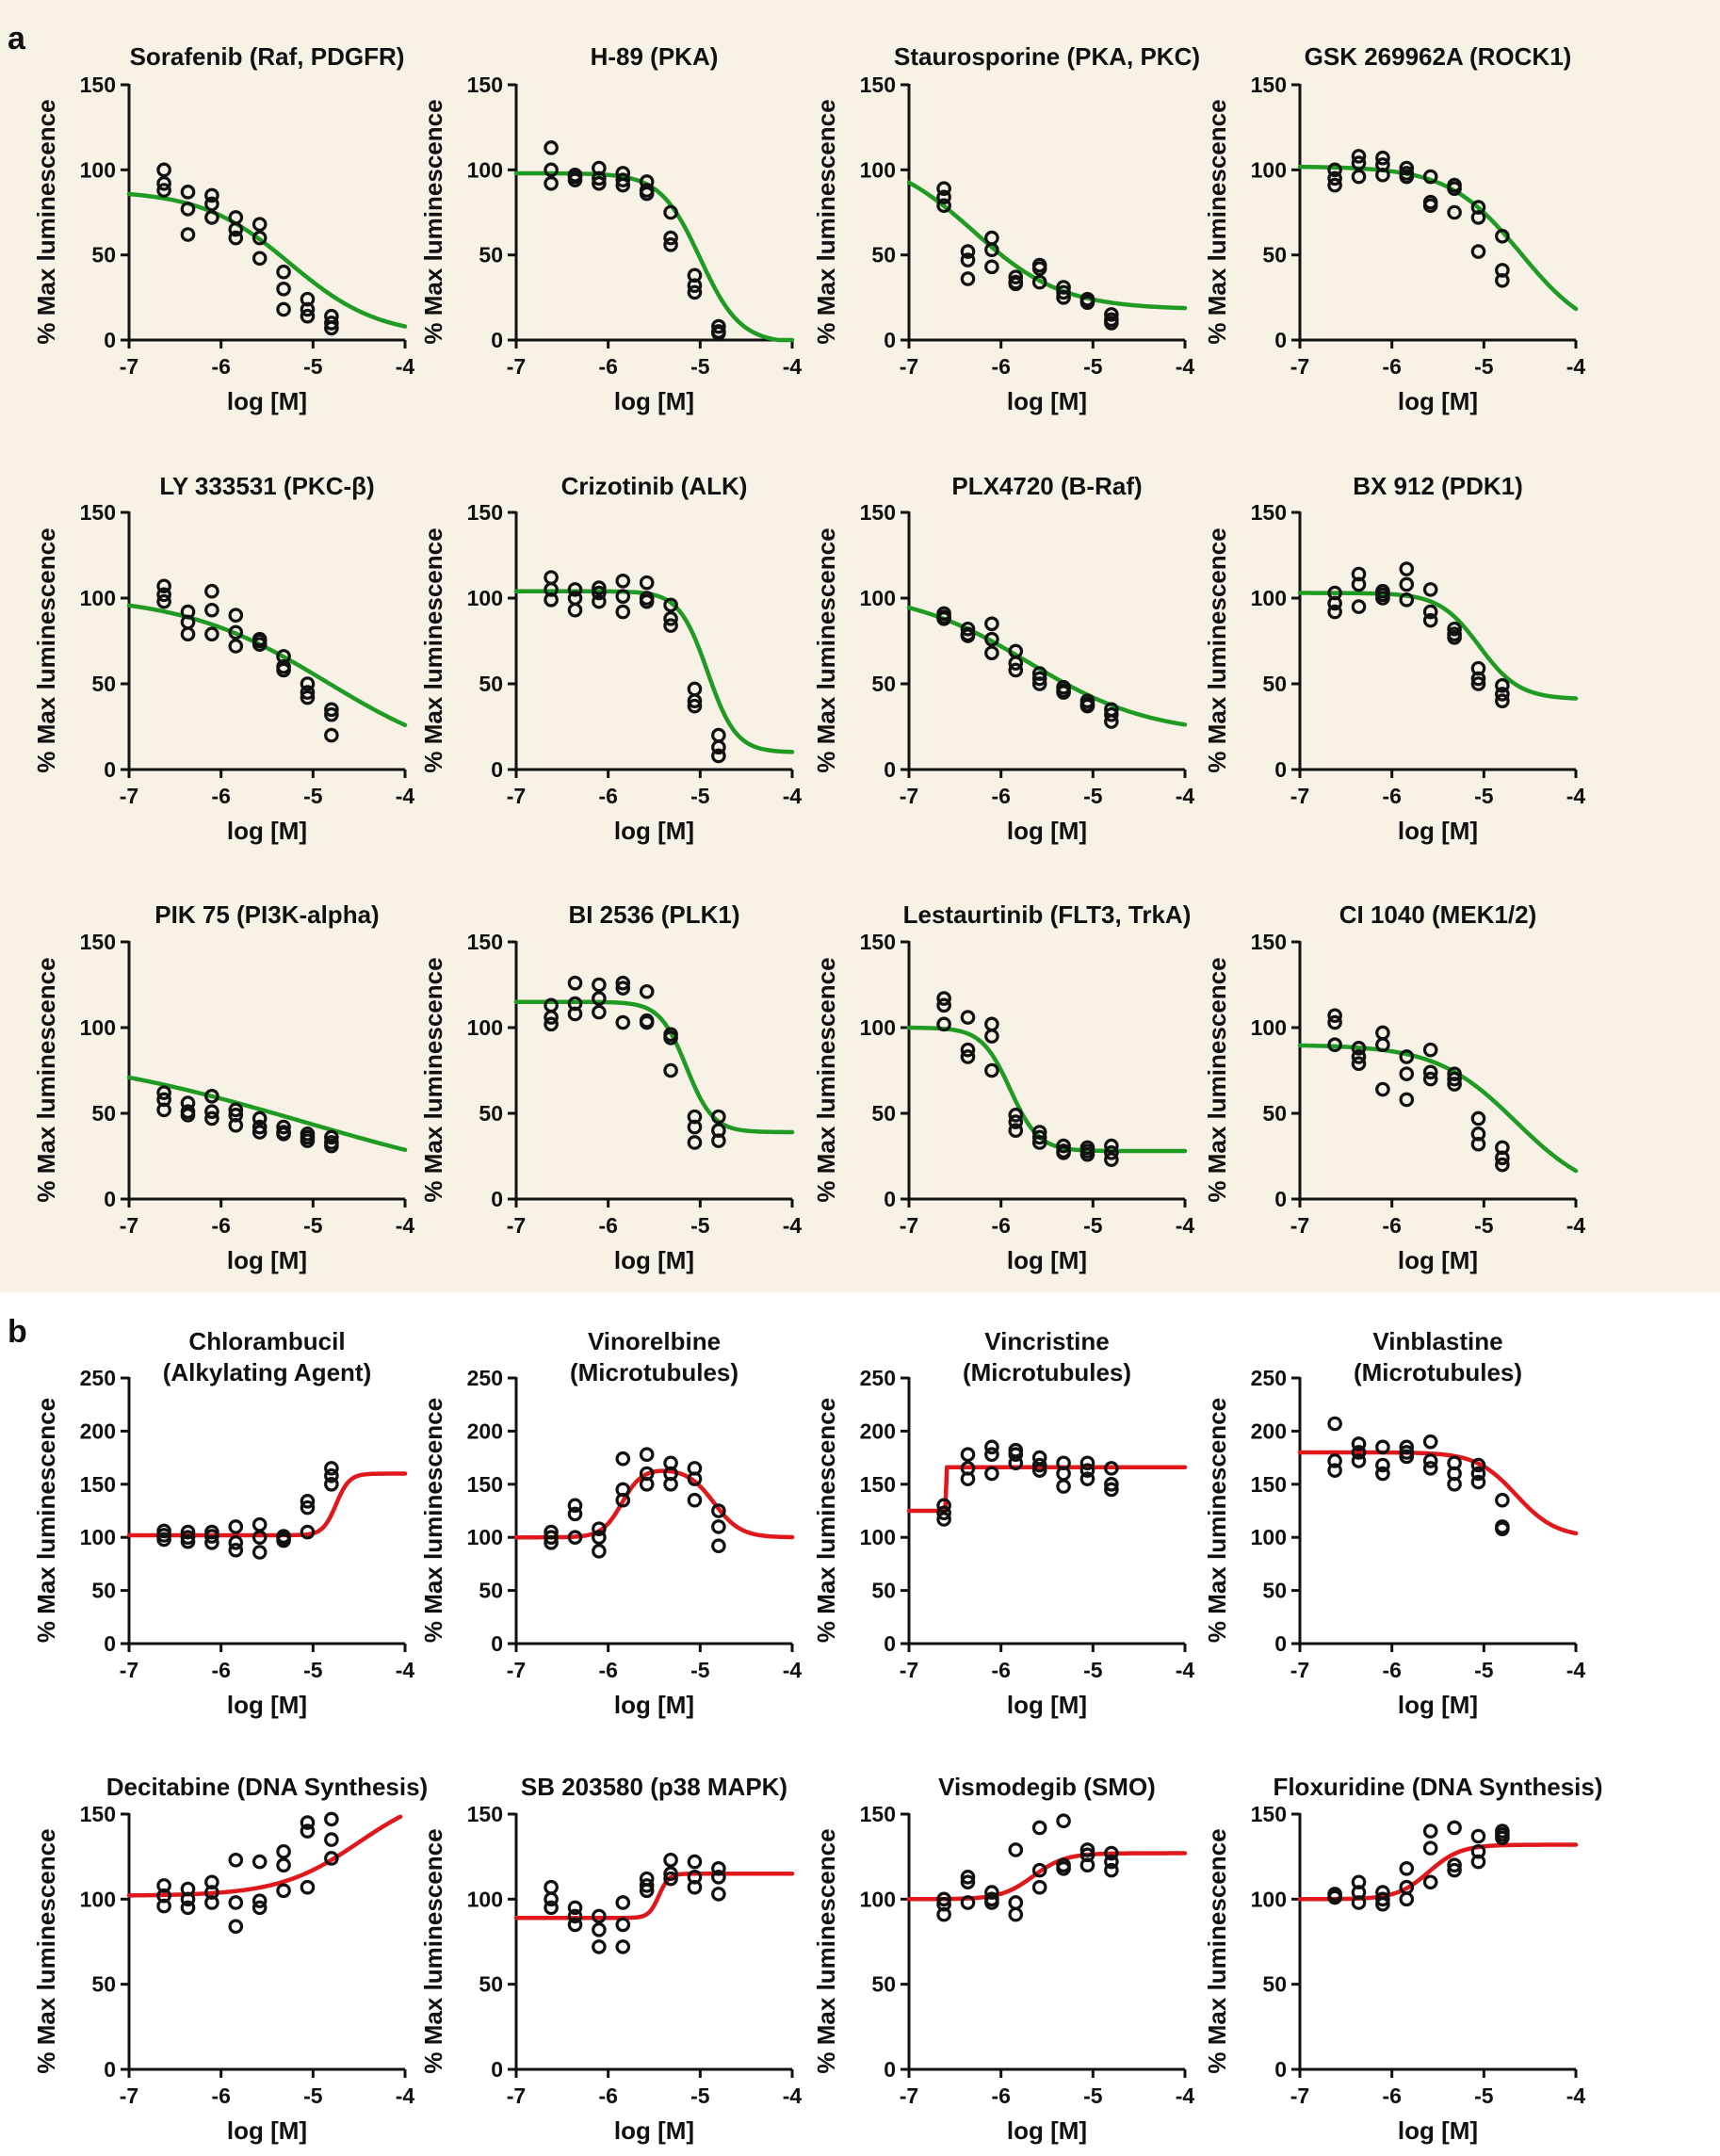 The width and height of the screenshot is (1720, 2156). I want to click on chart-title: Vinblastine, so click(1437, 1341).